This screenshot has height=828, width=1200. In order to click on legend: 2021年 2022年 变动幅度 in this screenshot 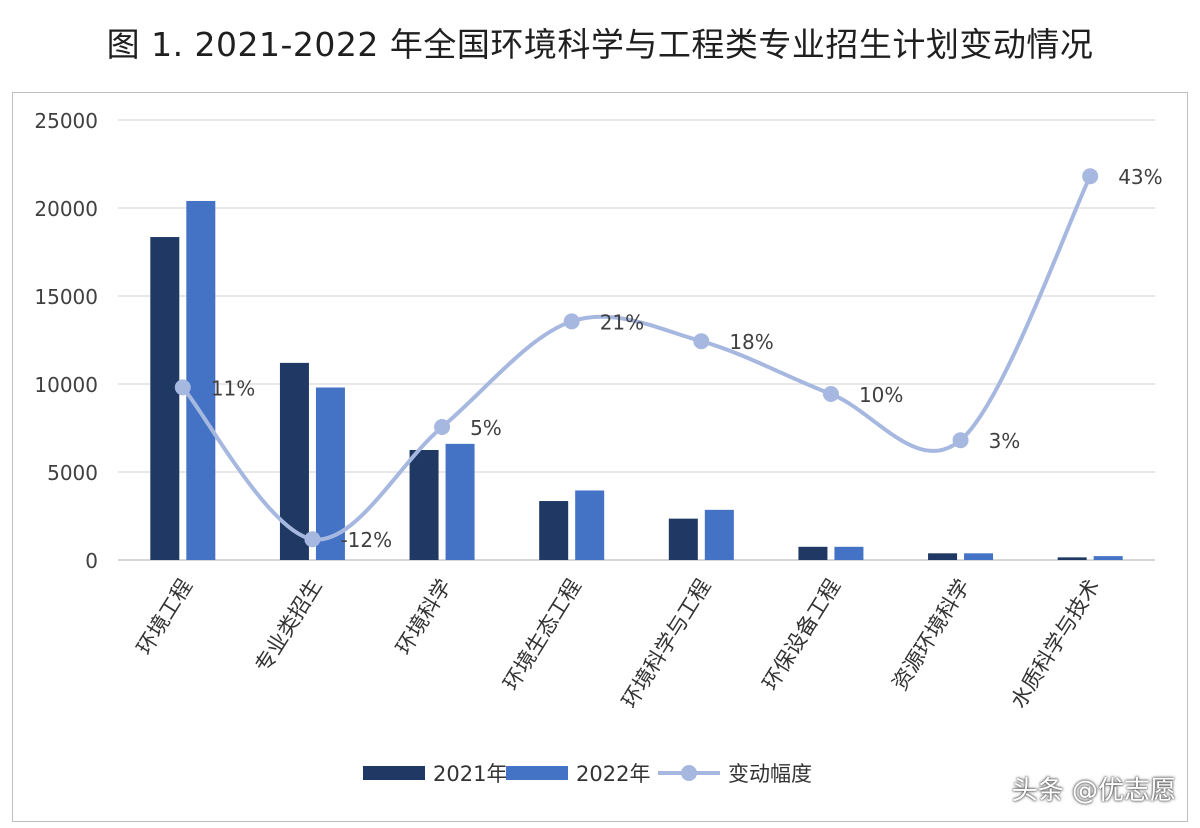, I will do `click(600, 773)`.